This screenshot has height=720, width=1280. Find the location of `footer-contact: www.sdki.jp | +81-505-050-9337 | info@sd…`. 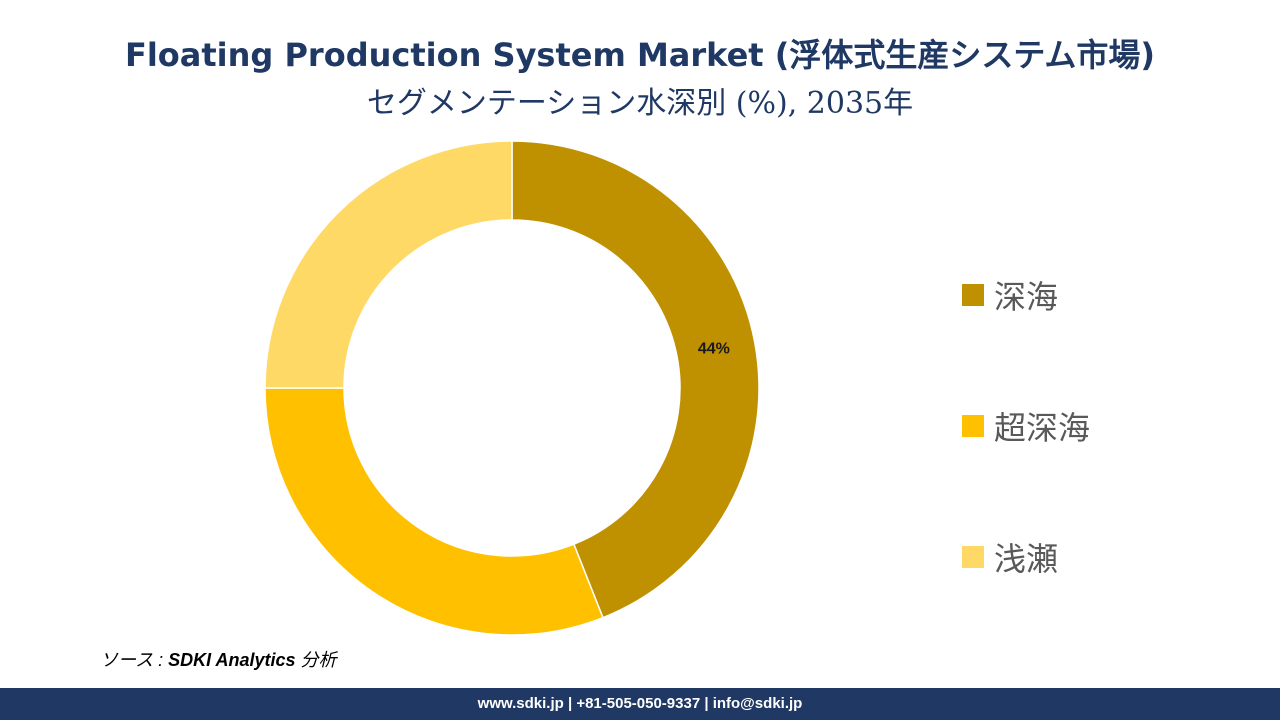

footer-contact: www.sdki.jp | +81-505-050-9337 | info@sd… is located at coordinates (640, 703).